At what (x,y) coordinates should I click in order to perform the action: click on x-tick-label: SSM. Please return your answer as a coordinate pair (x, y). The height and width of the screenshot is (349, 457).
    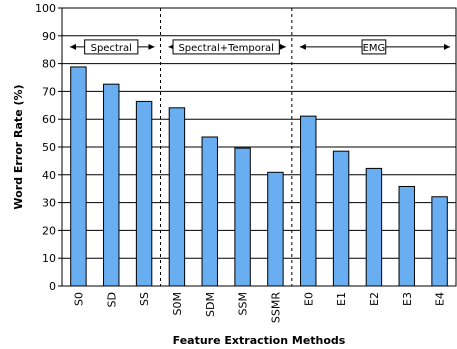
    Looking at the image, I should click on (243, 303).